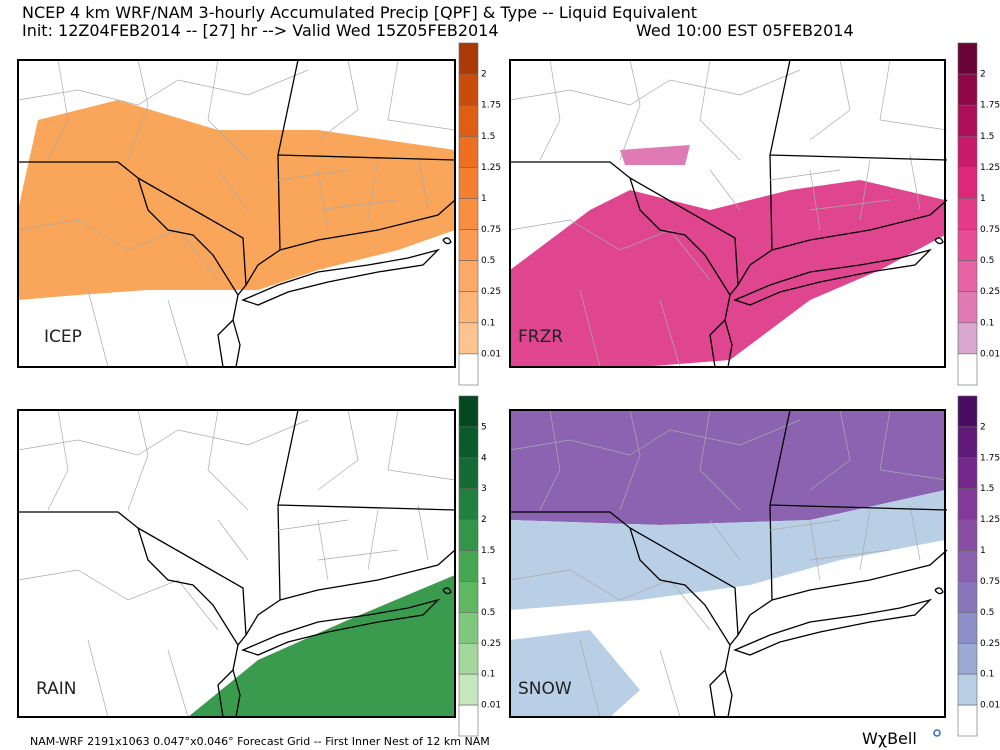 Image resolution: width=1000 pixels, height=750 pixels. Describe the element at coordinates (545, 689) in the screenshot. I see `panel-label: SNOW` at that location.